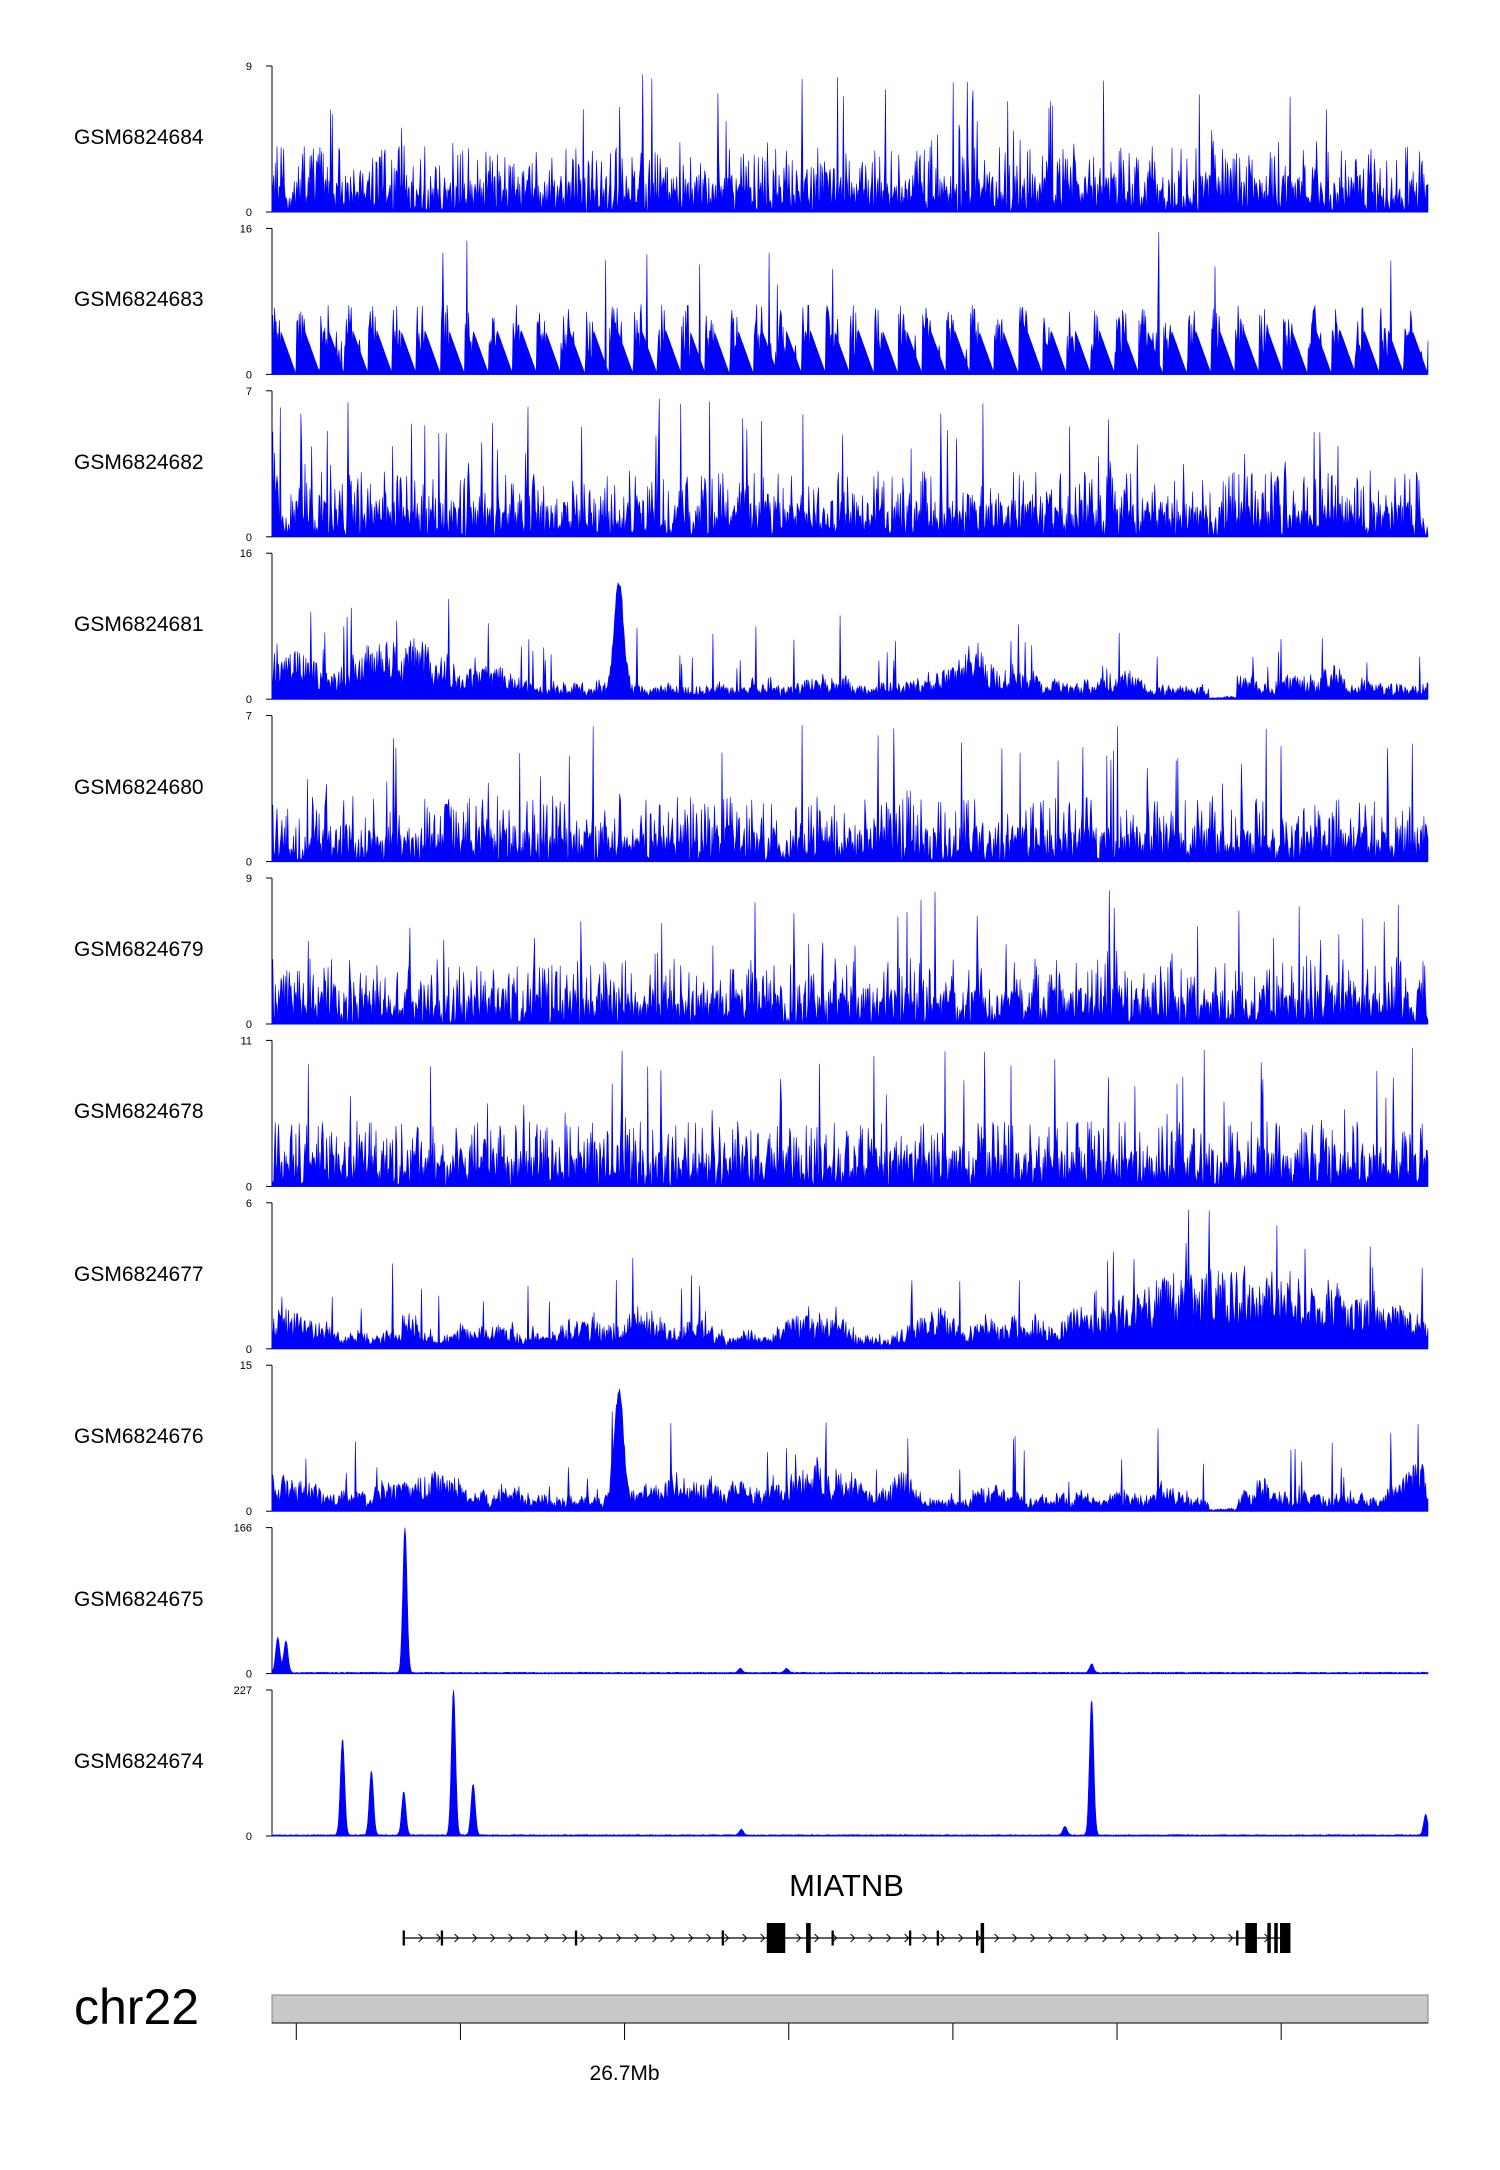  Describe the element at coordinates (139, 1437) in the screenshot. I see `track-label: GSM6824676` at that location.